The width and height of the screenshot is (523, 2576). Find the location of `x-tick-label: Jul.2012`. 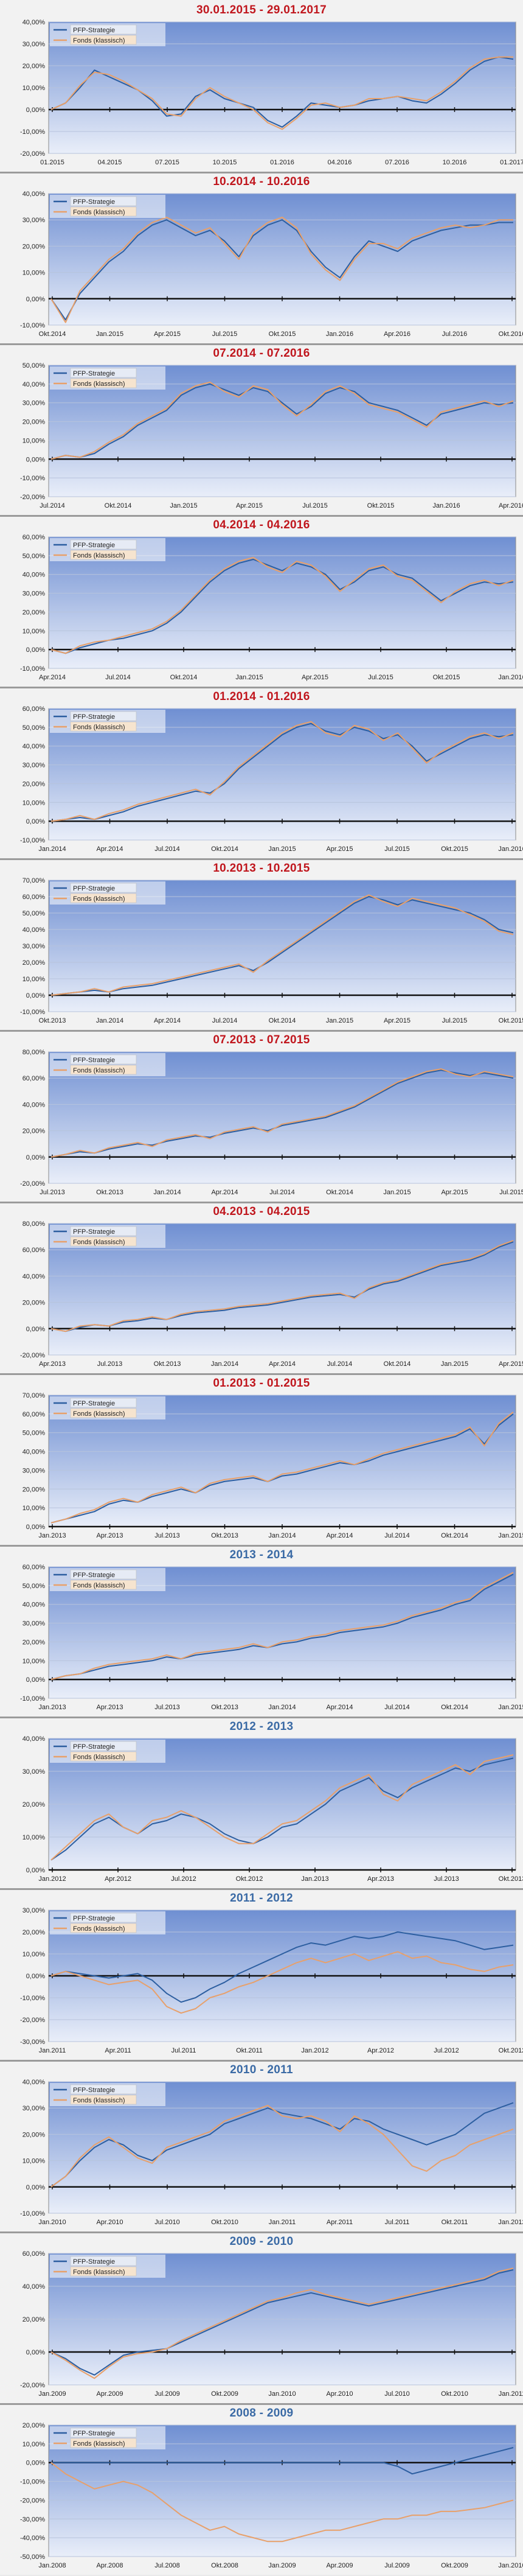

x-tick-label: Jul.2012 is located at coordinates (447, 2050).